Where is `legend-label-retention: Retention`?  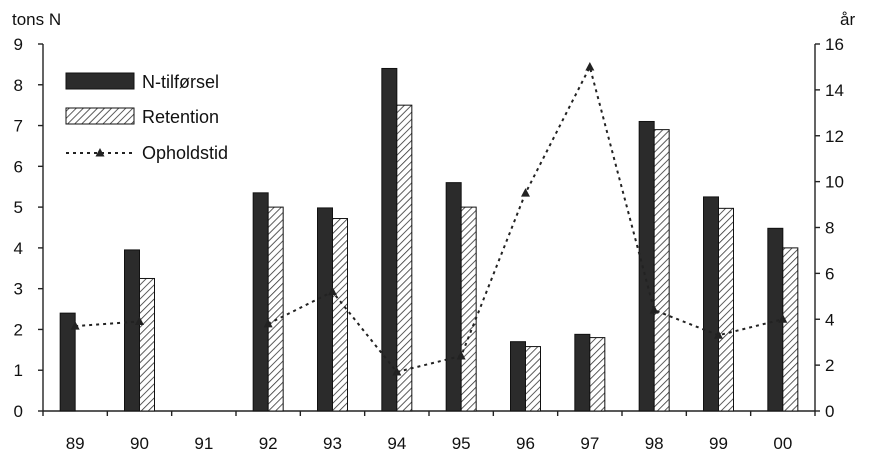 legend-label-retention: Retention is located at coordinates (180, 117).